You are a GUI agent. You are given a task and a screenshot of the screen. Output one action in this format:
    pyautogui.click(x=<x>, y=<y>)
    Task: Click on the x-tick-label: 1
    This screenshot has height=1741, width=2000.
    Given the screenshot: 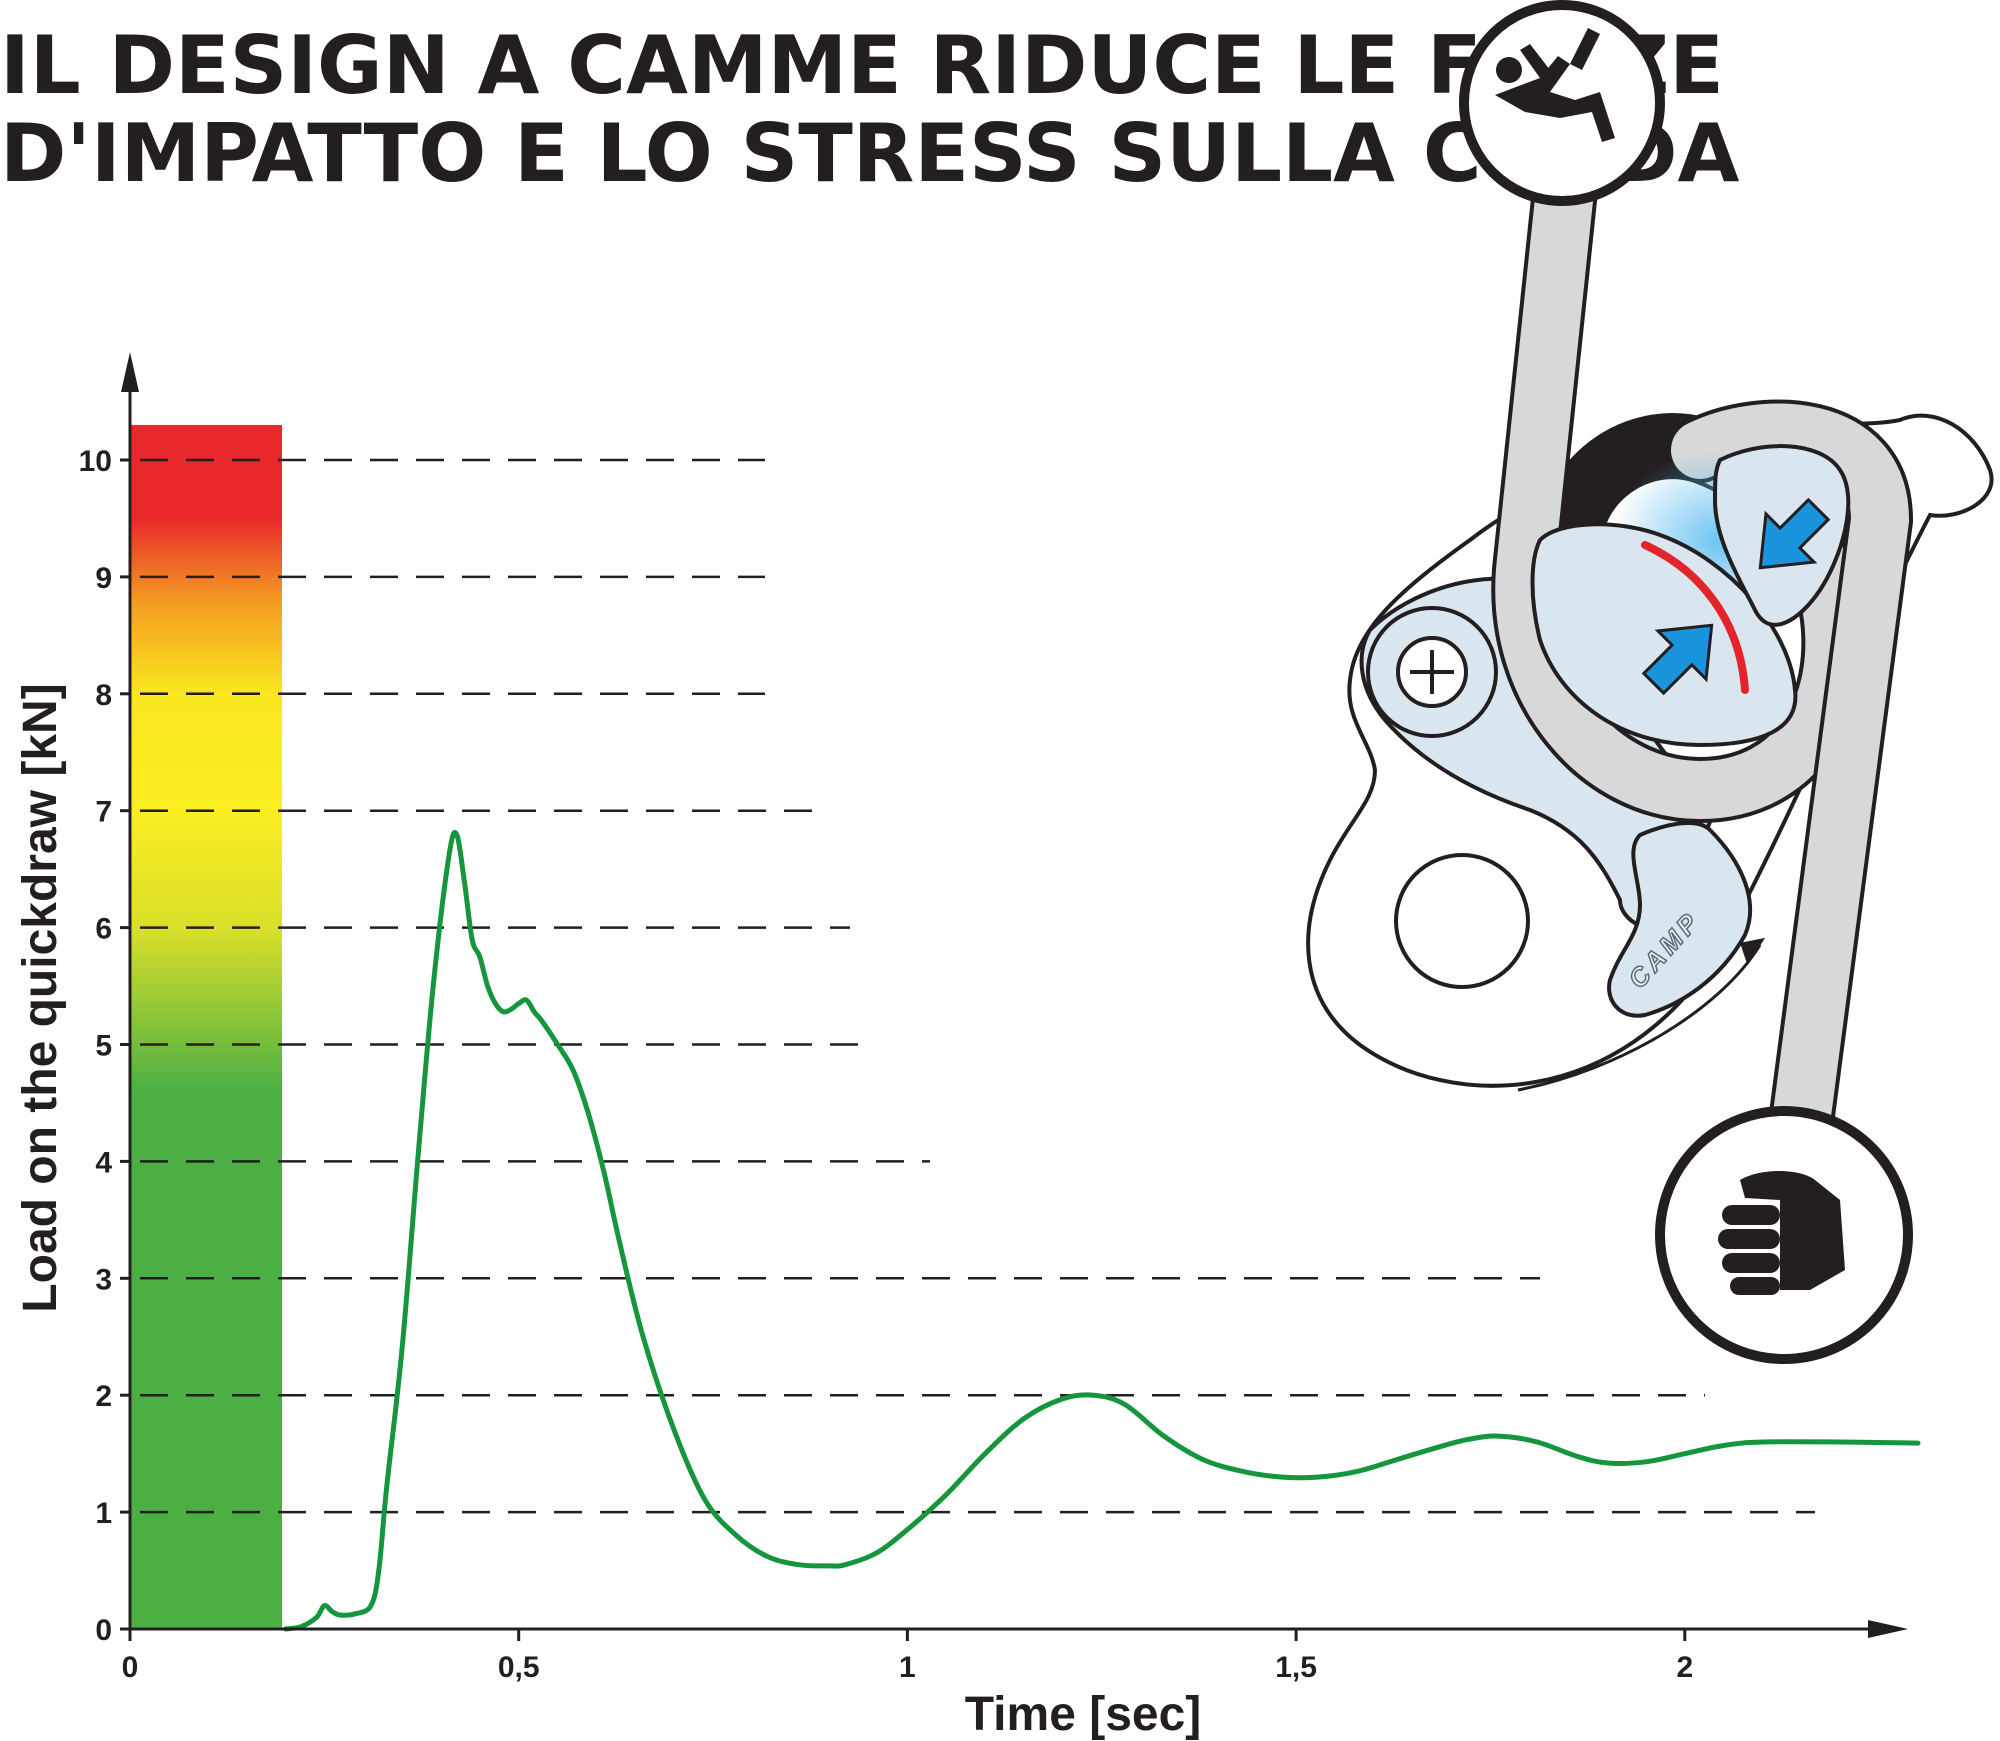 What is the action you would take?
    pyautogui.click(x=907, y=1667)
    